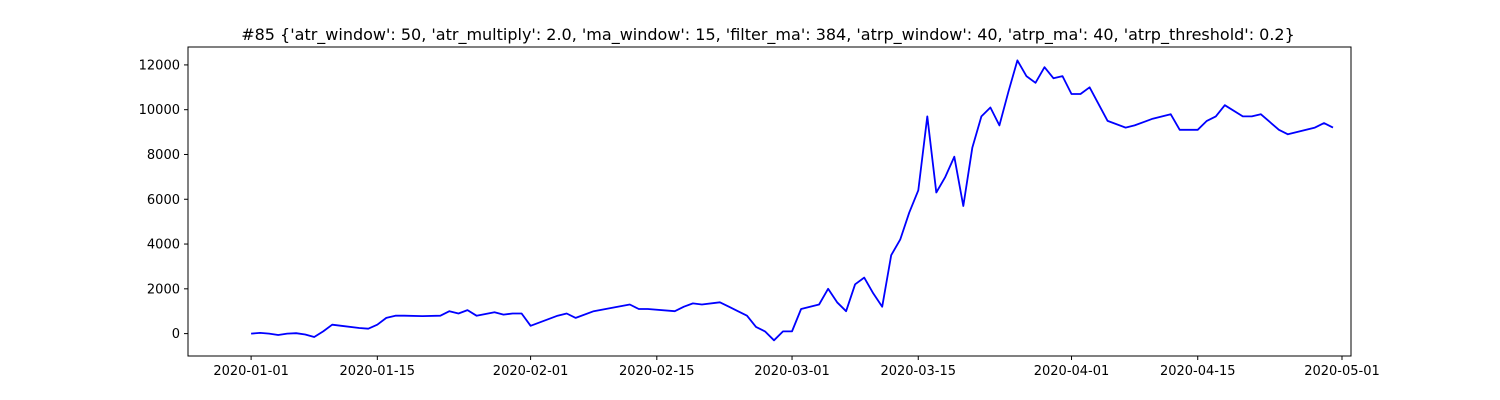  Describe the element at coordinates (251, 371) in the screenshot. I see `x-tick-label: 2020-01-01` at that location.